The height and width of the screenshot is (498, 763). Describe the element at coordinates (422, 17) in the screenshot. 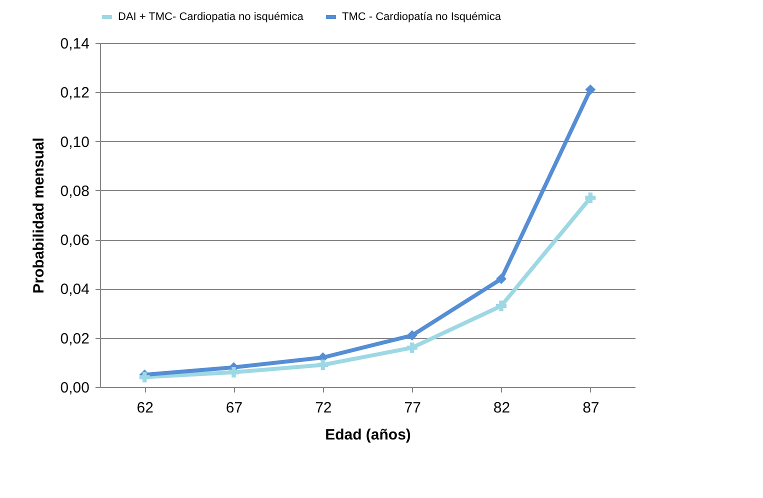

I see `legend-label: TMC - Cardiopatía no Isquémica` at that location.